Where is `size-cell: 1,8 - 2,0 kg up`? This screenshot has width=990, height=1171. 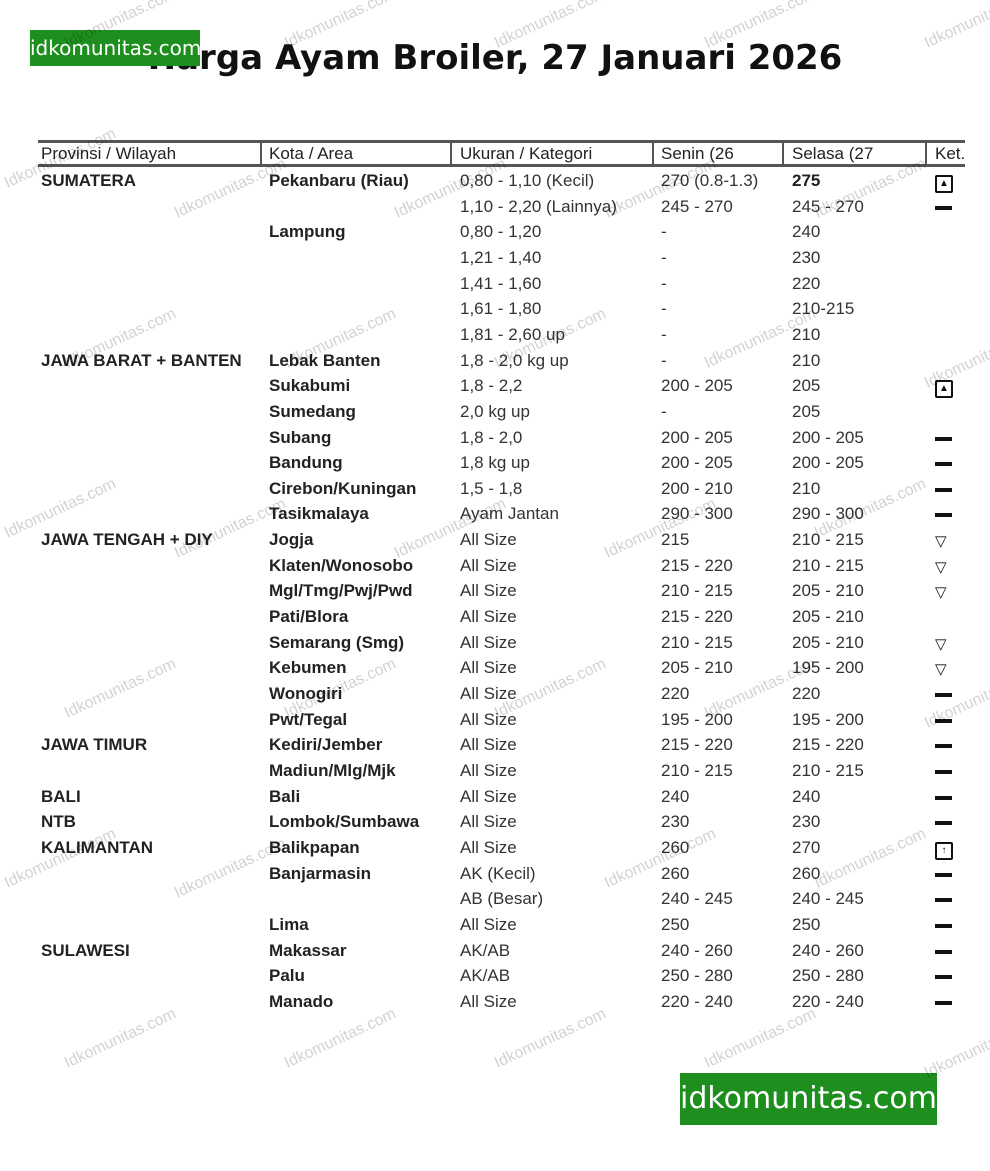
size-cell: 1,8 - 2,0 kg up is located at coordinates (514, 360).